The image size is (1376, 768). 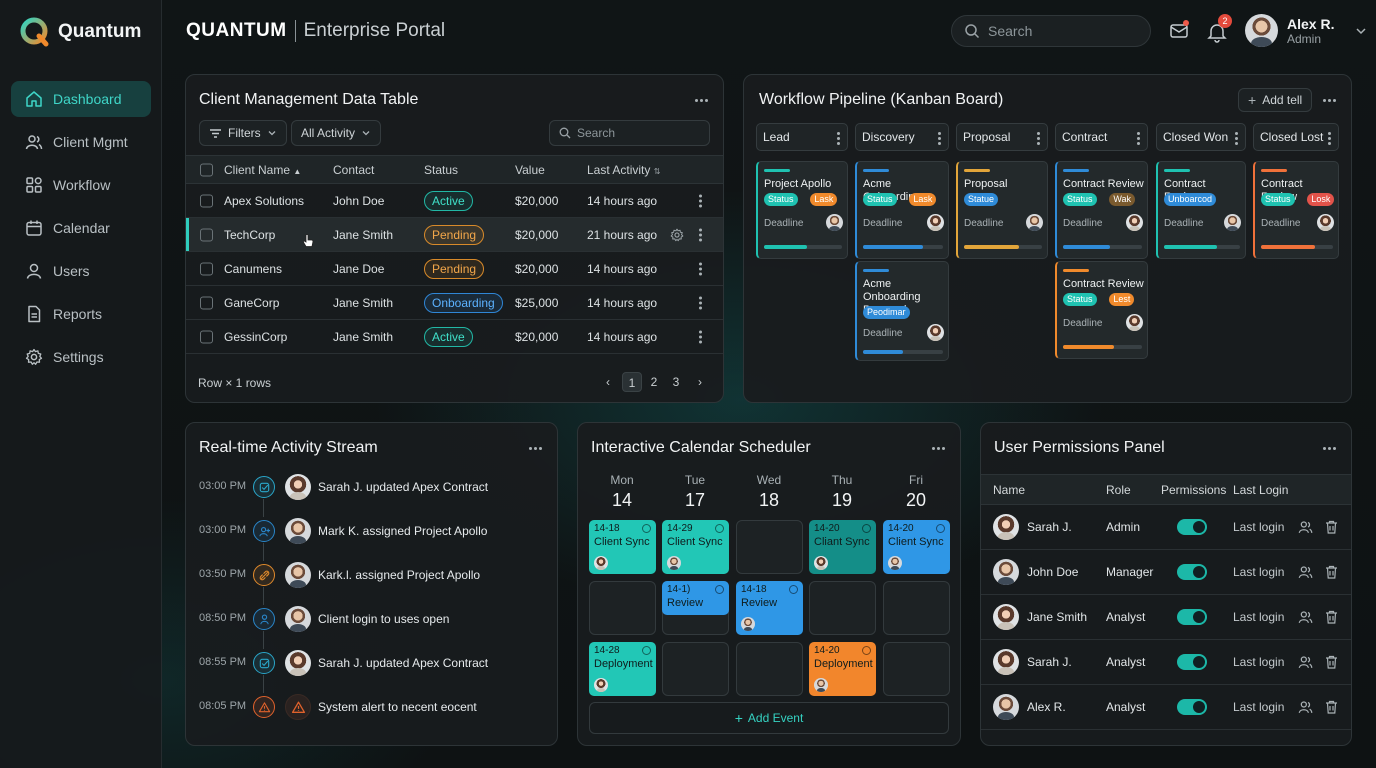 I want to click on client-table-more-icon, so click(x=701, y=100).